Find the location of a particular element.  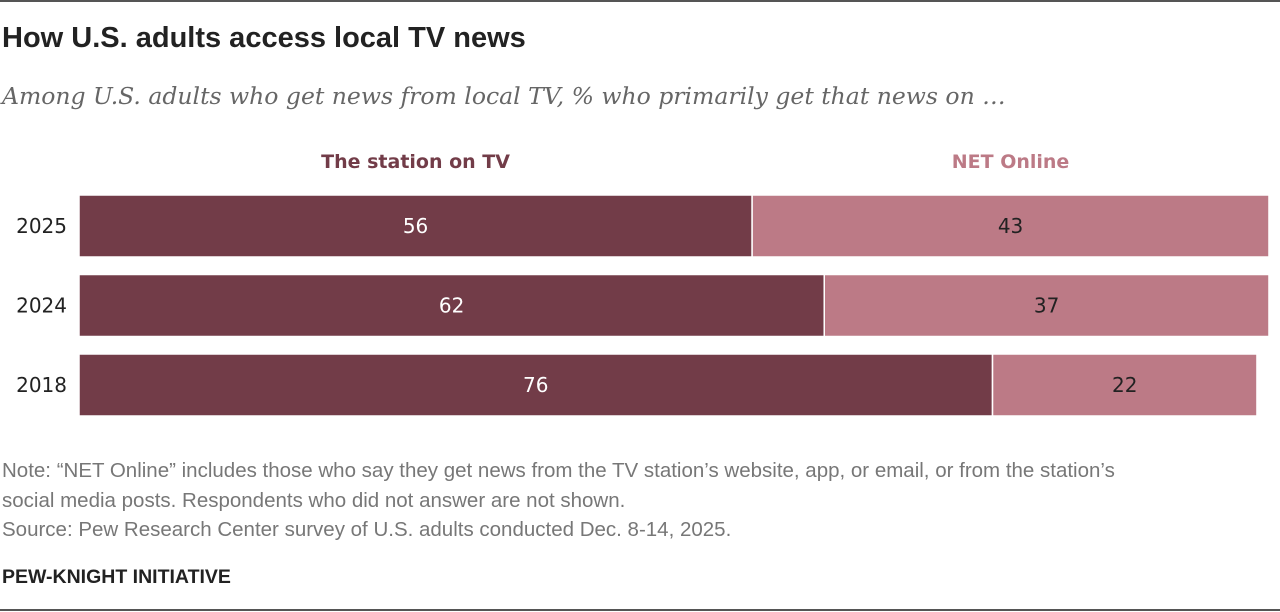

footer-brand: PEW-KNIGHT INITIATIVE is located at coordinates (116, 577).